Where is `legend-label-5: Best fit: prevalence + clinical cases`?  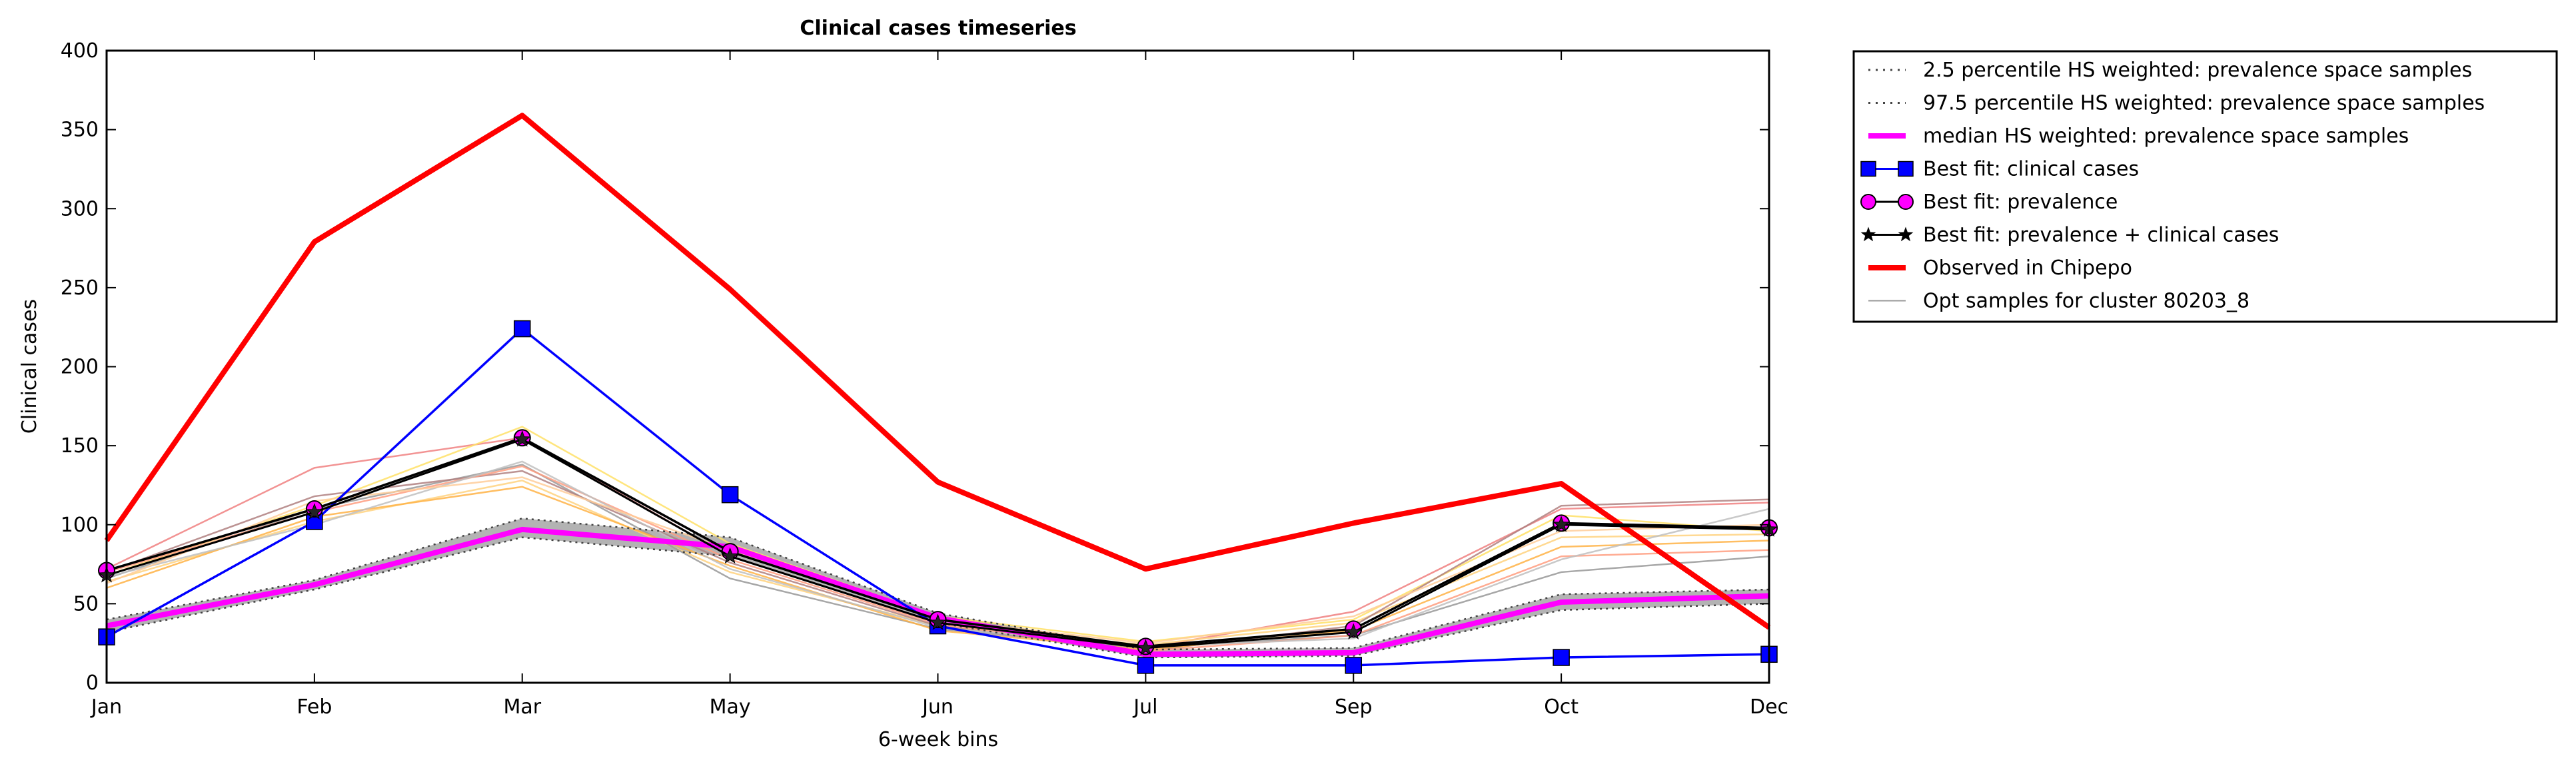 legend-label-5: Best fit: prevalence + clinical cases is located at coordinates (2101, 235).